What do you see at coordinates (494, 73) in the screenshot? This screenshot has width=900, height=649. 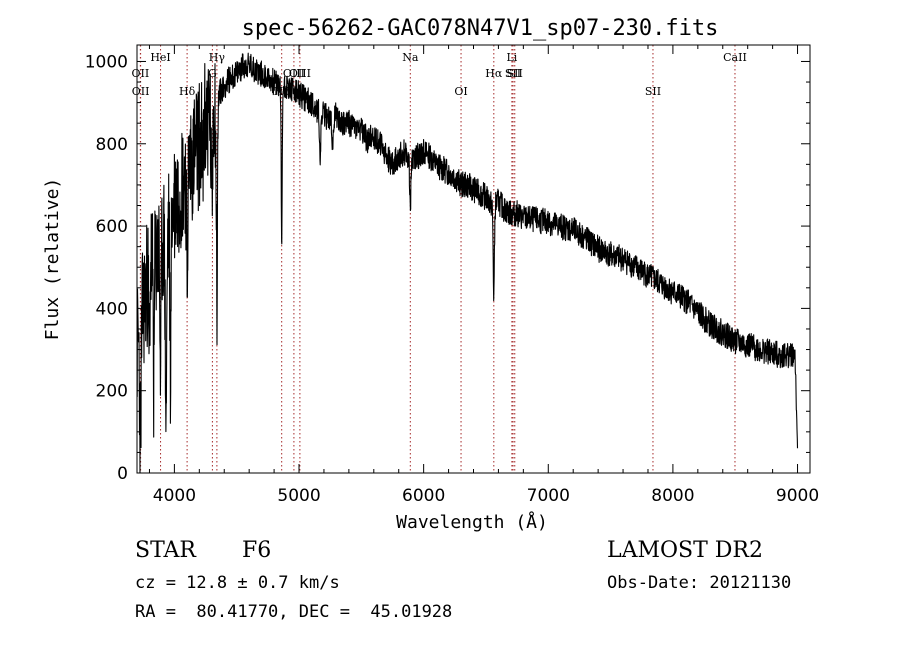 I see `spectral-line-label: Hα` at bounding box center [494, 73].